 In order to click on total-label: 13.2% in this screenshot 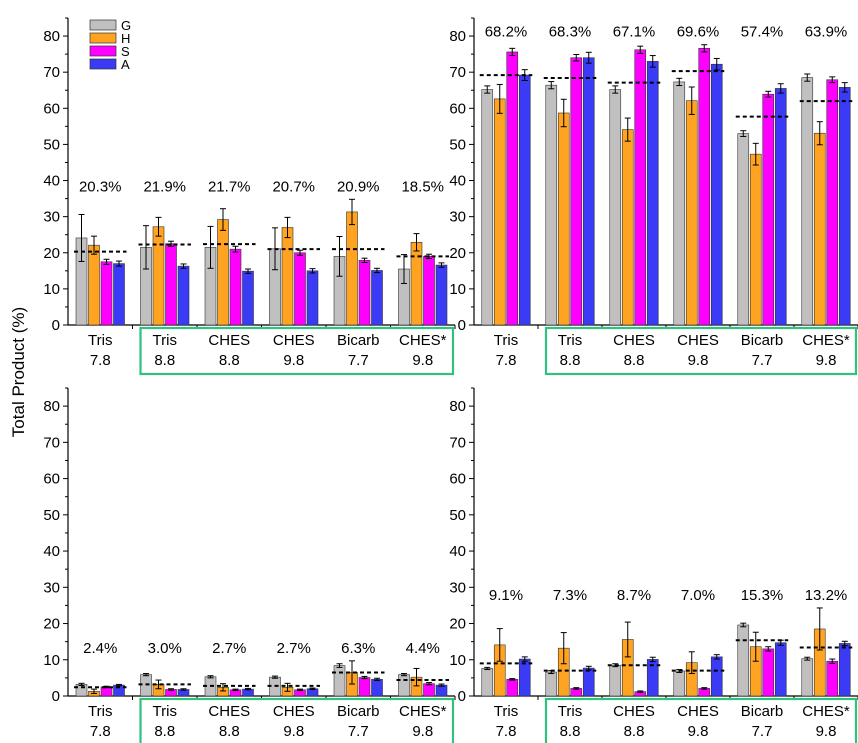, I will do `click(826, 595)`.